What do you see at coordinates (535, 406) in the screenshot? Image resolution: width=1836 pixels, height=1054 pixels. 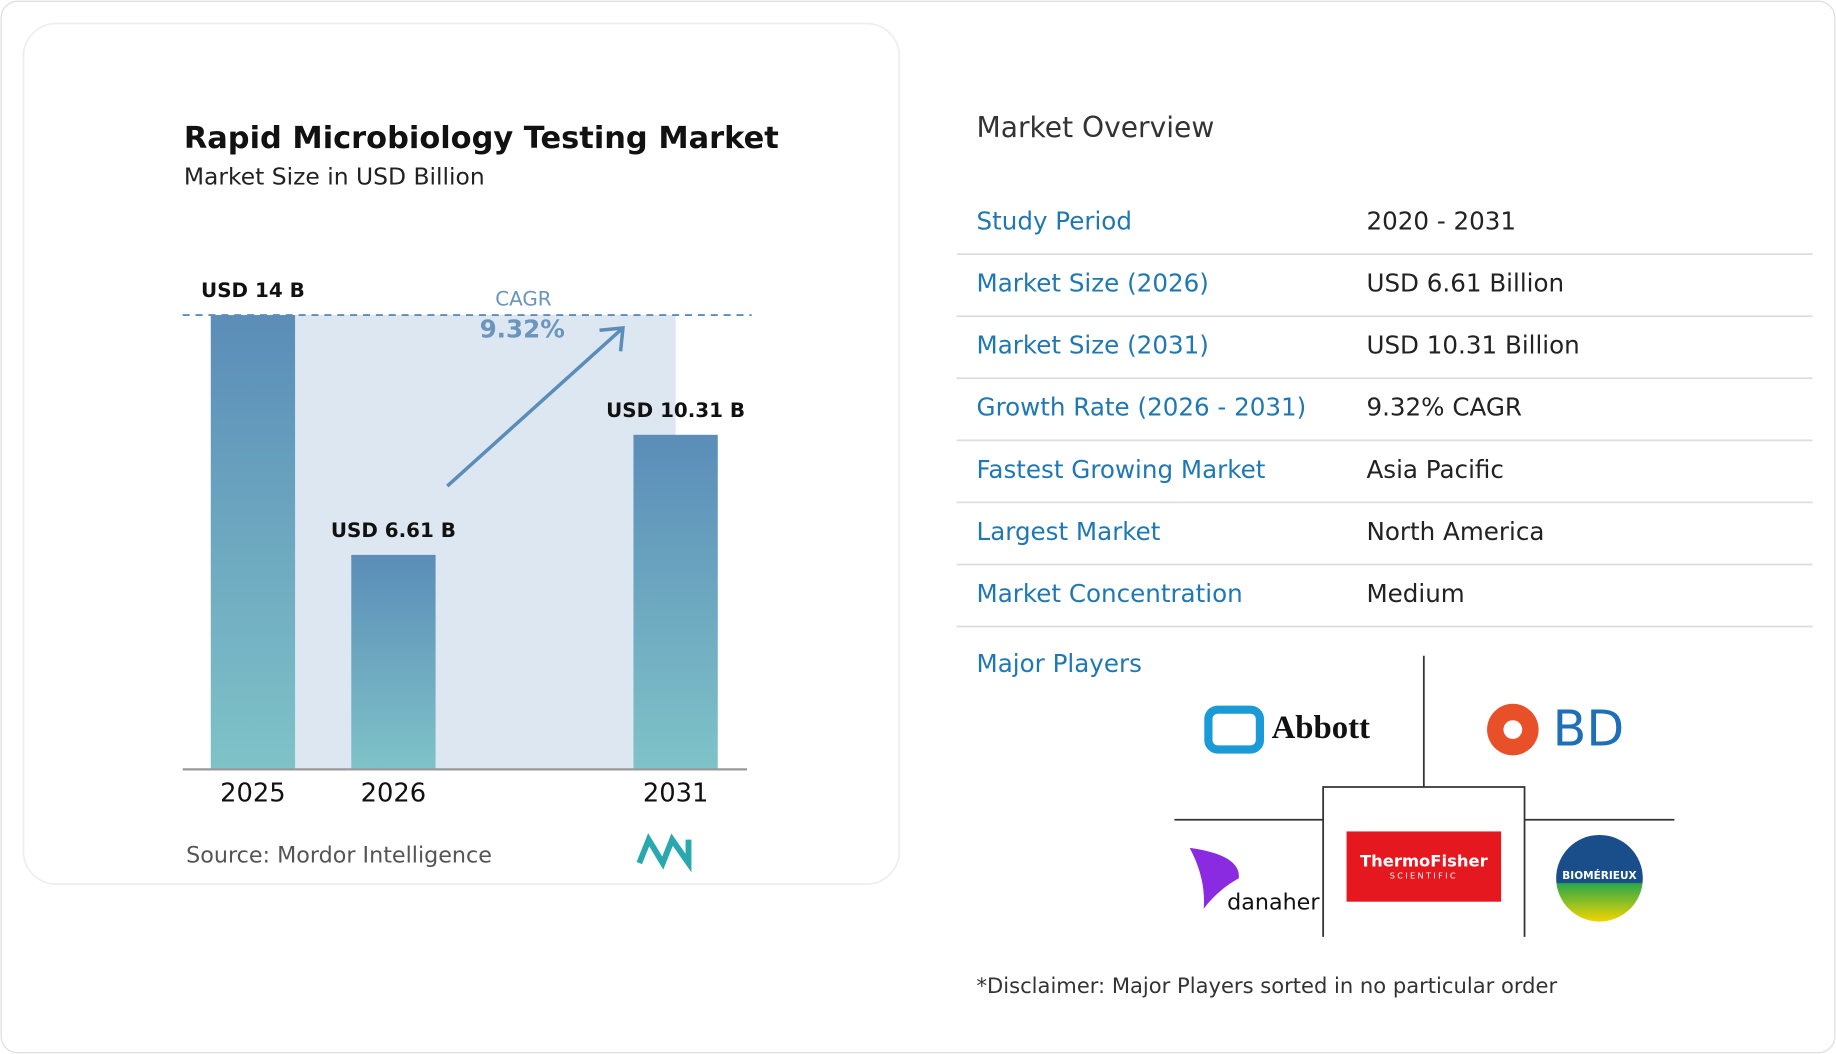 I see `cagr-arrow` at bounding box center [535, 406].